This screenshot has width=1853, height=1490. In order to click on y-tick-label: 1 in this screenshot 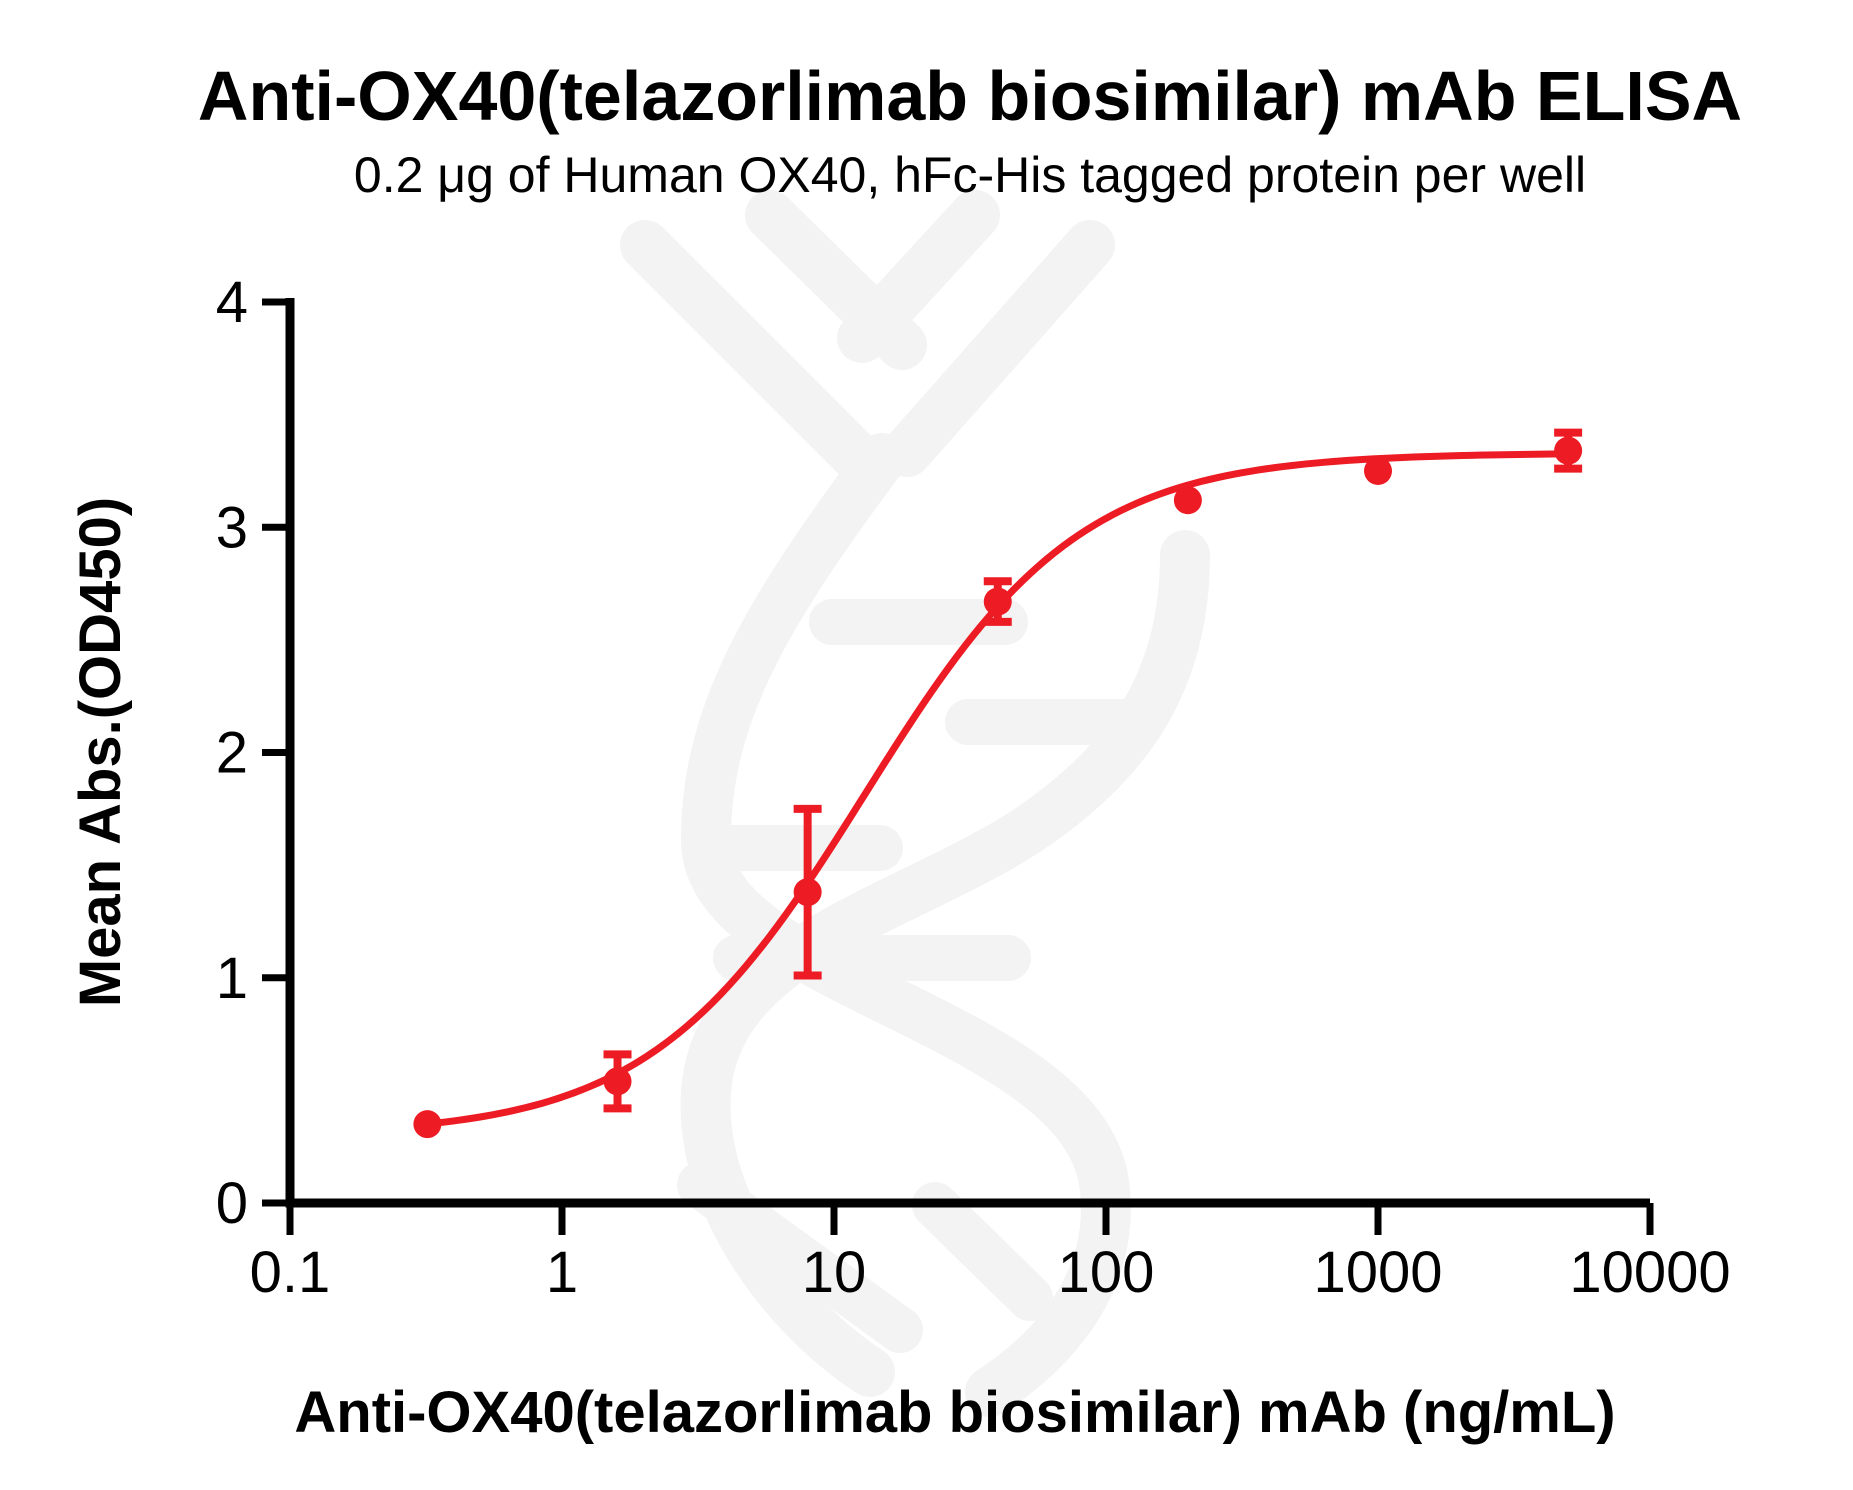, I will do `click(232, 978)`.